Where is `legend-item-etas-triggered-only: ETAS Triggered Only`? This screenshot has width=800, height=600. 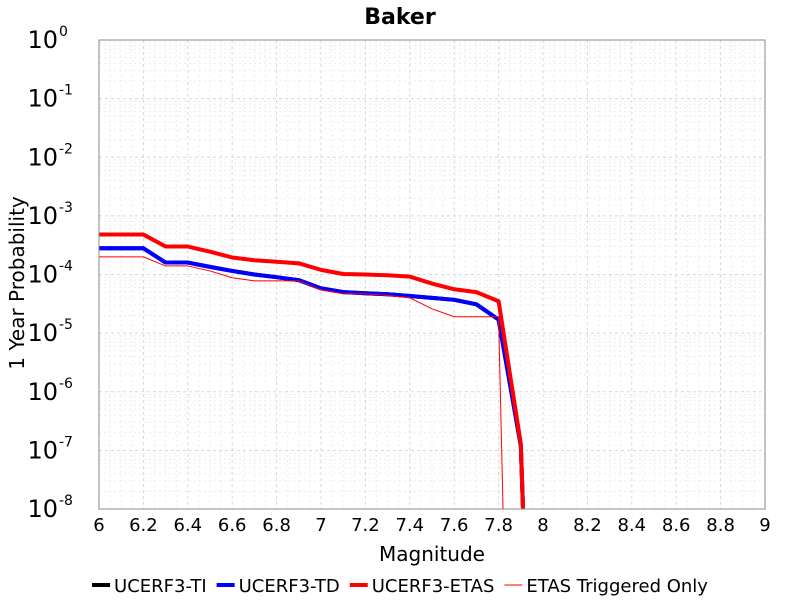
legend-item-etas-triggered-only: ETAS Triggered Only is located at coordinates (606, 586).